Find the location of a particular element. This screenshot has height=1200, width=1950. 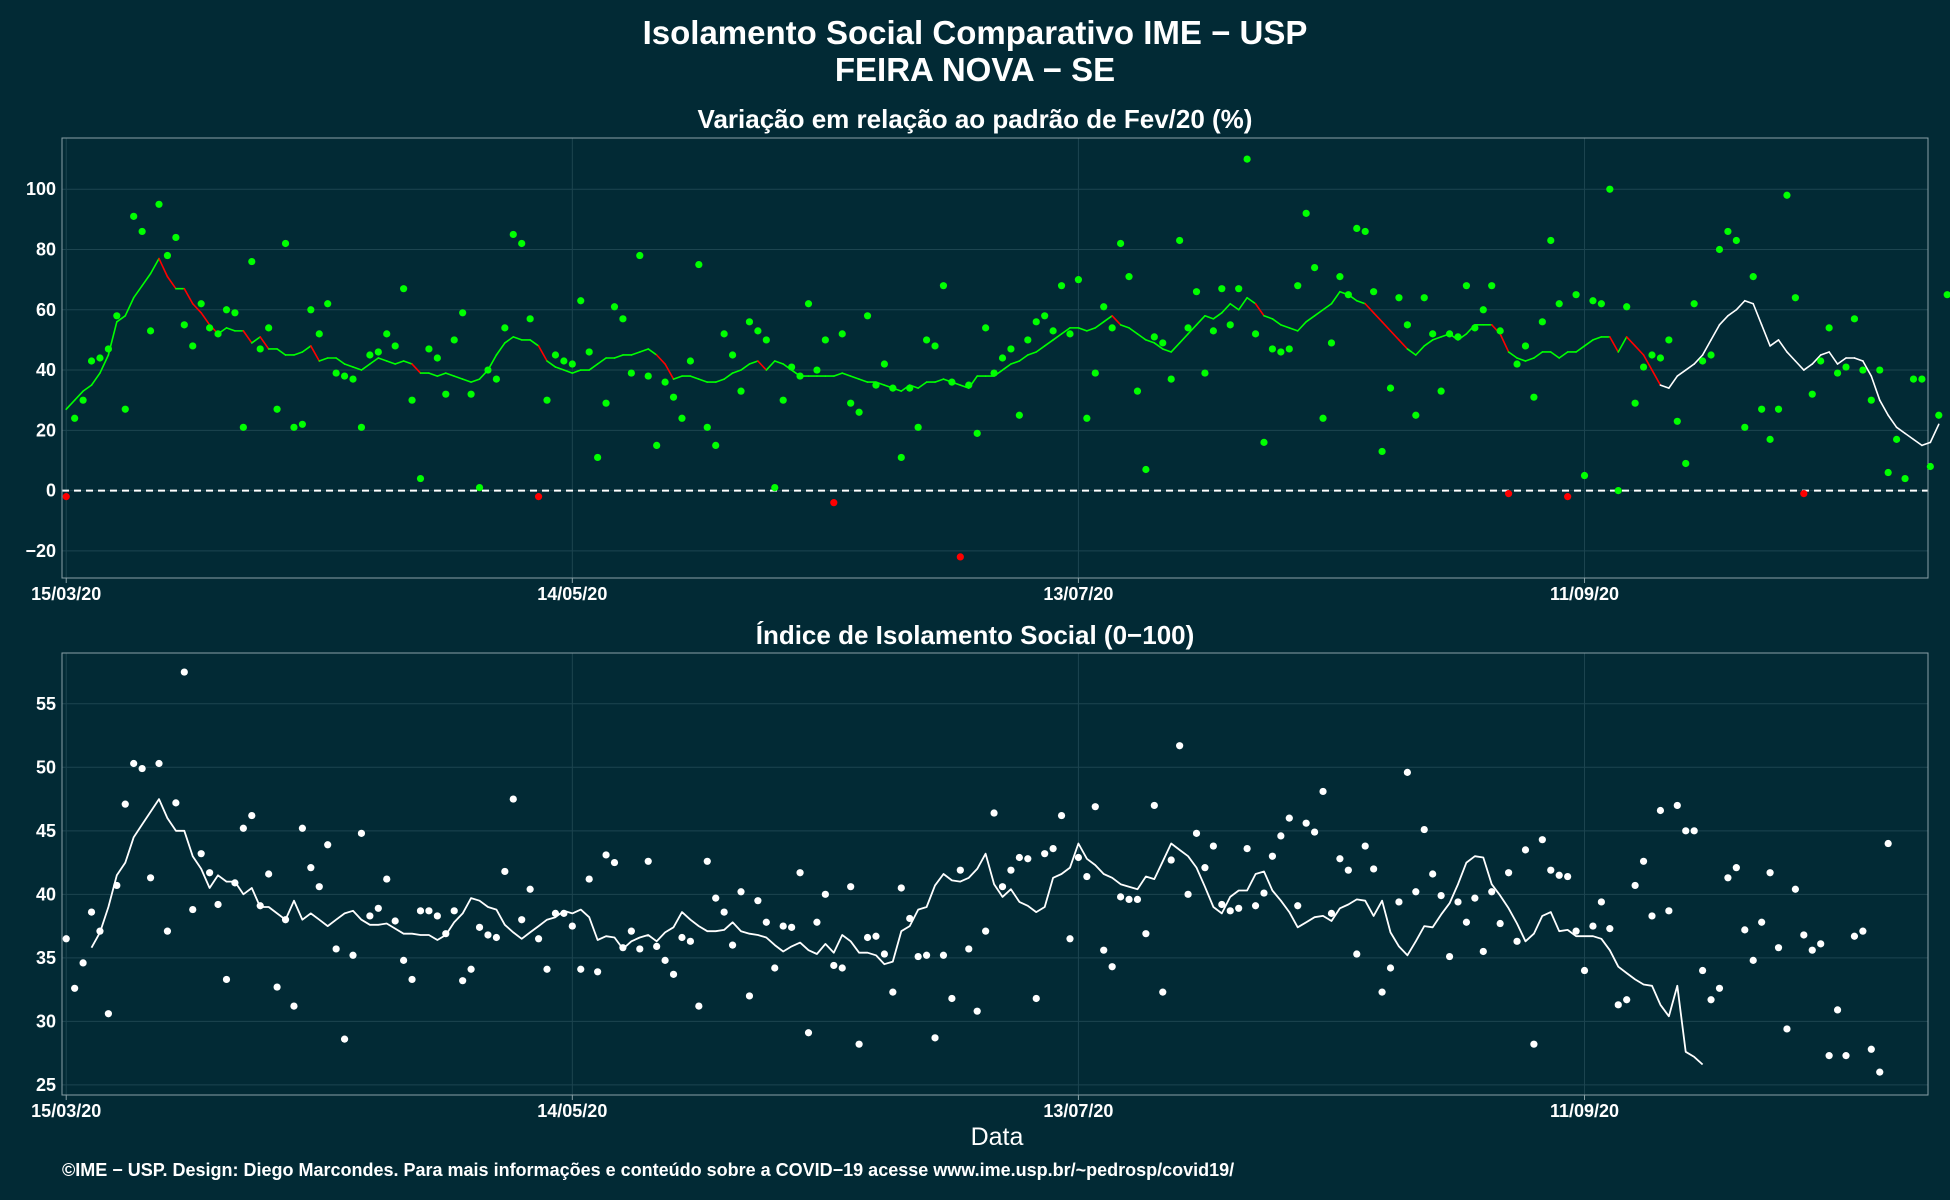

p1-ytick-label: 100 is located at coordinates (41, 189).